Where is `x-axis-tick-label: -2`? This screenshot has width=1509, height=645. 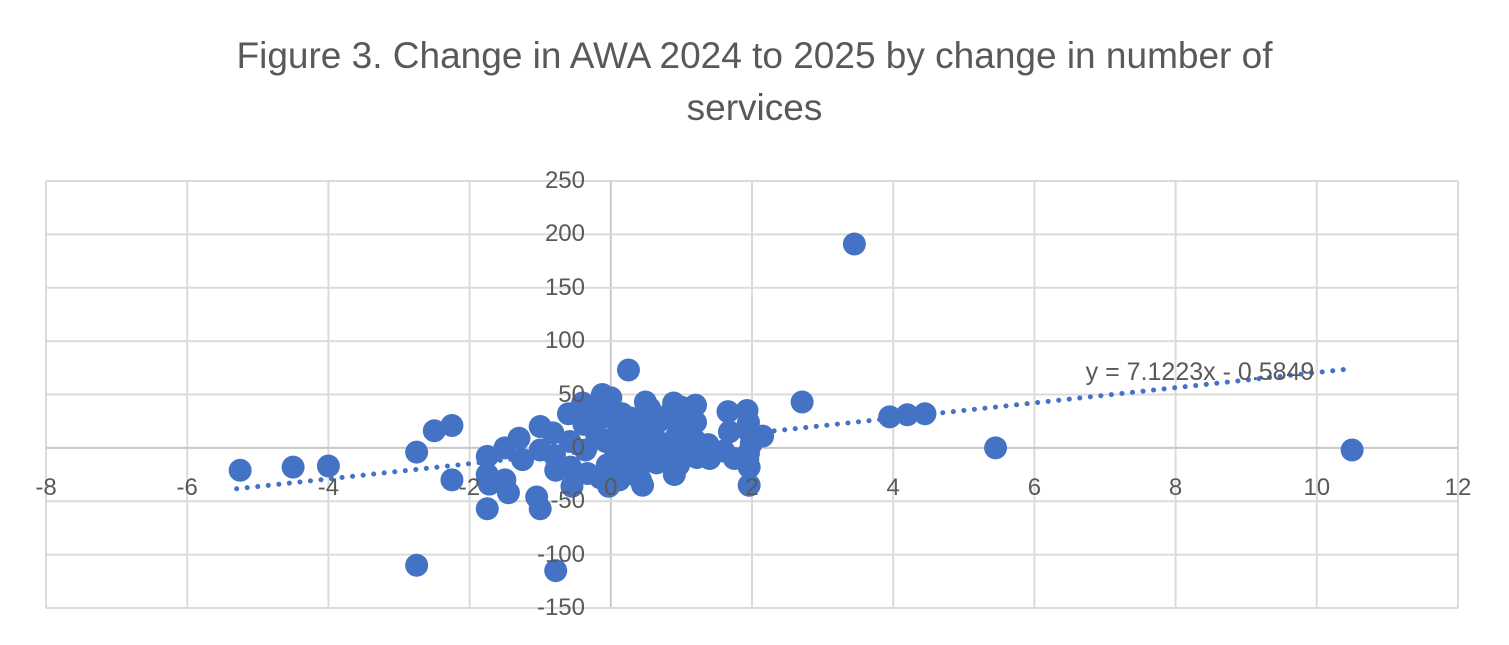 x-axis-tick-label: -2 is located at coordinates (469, 487).